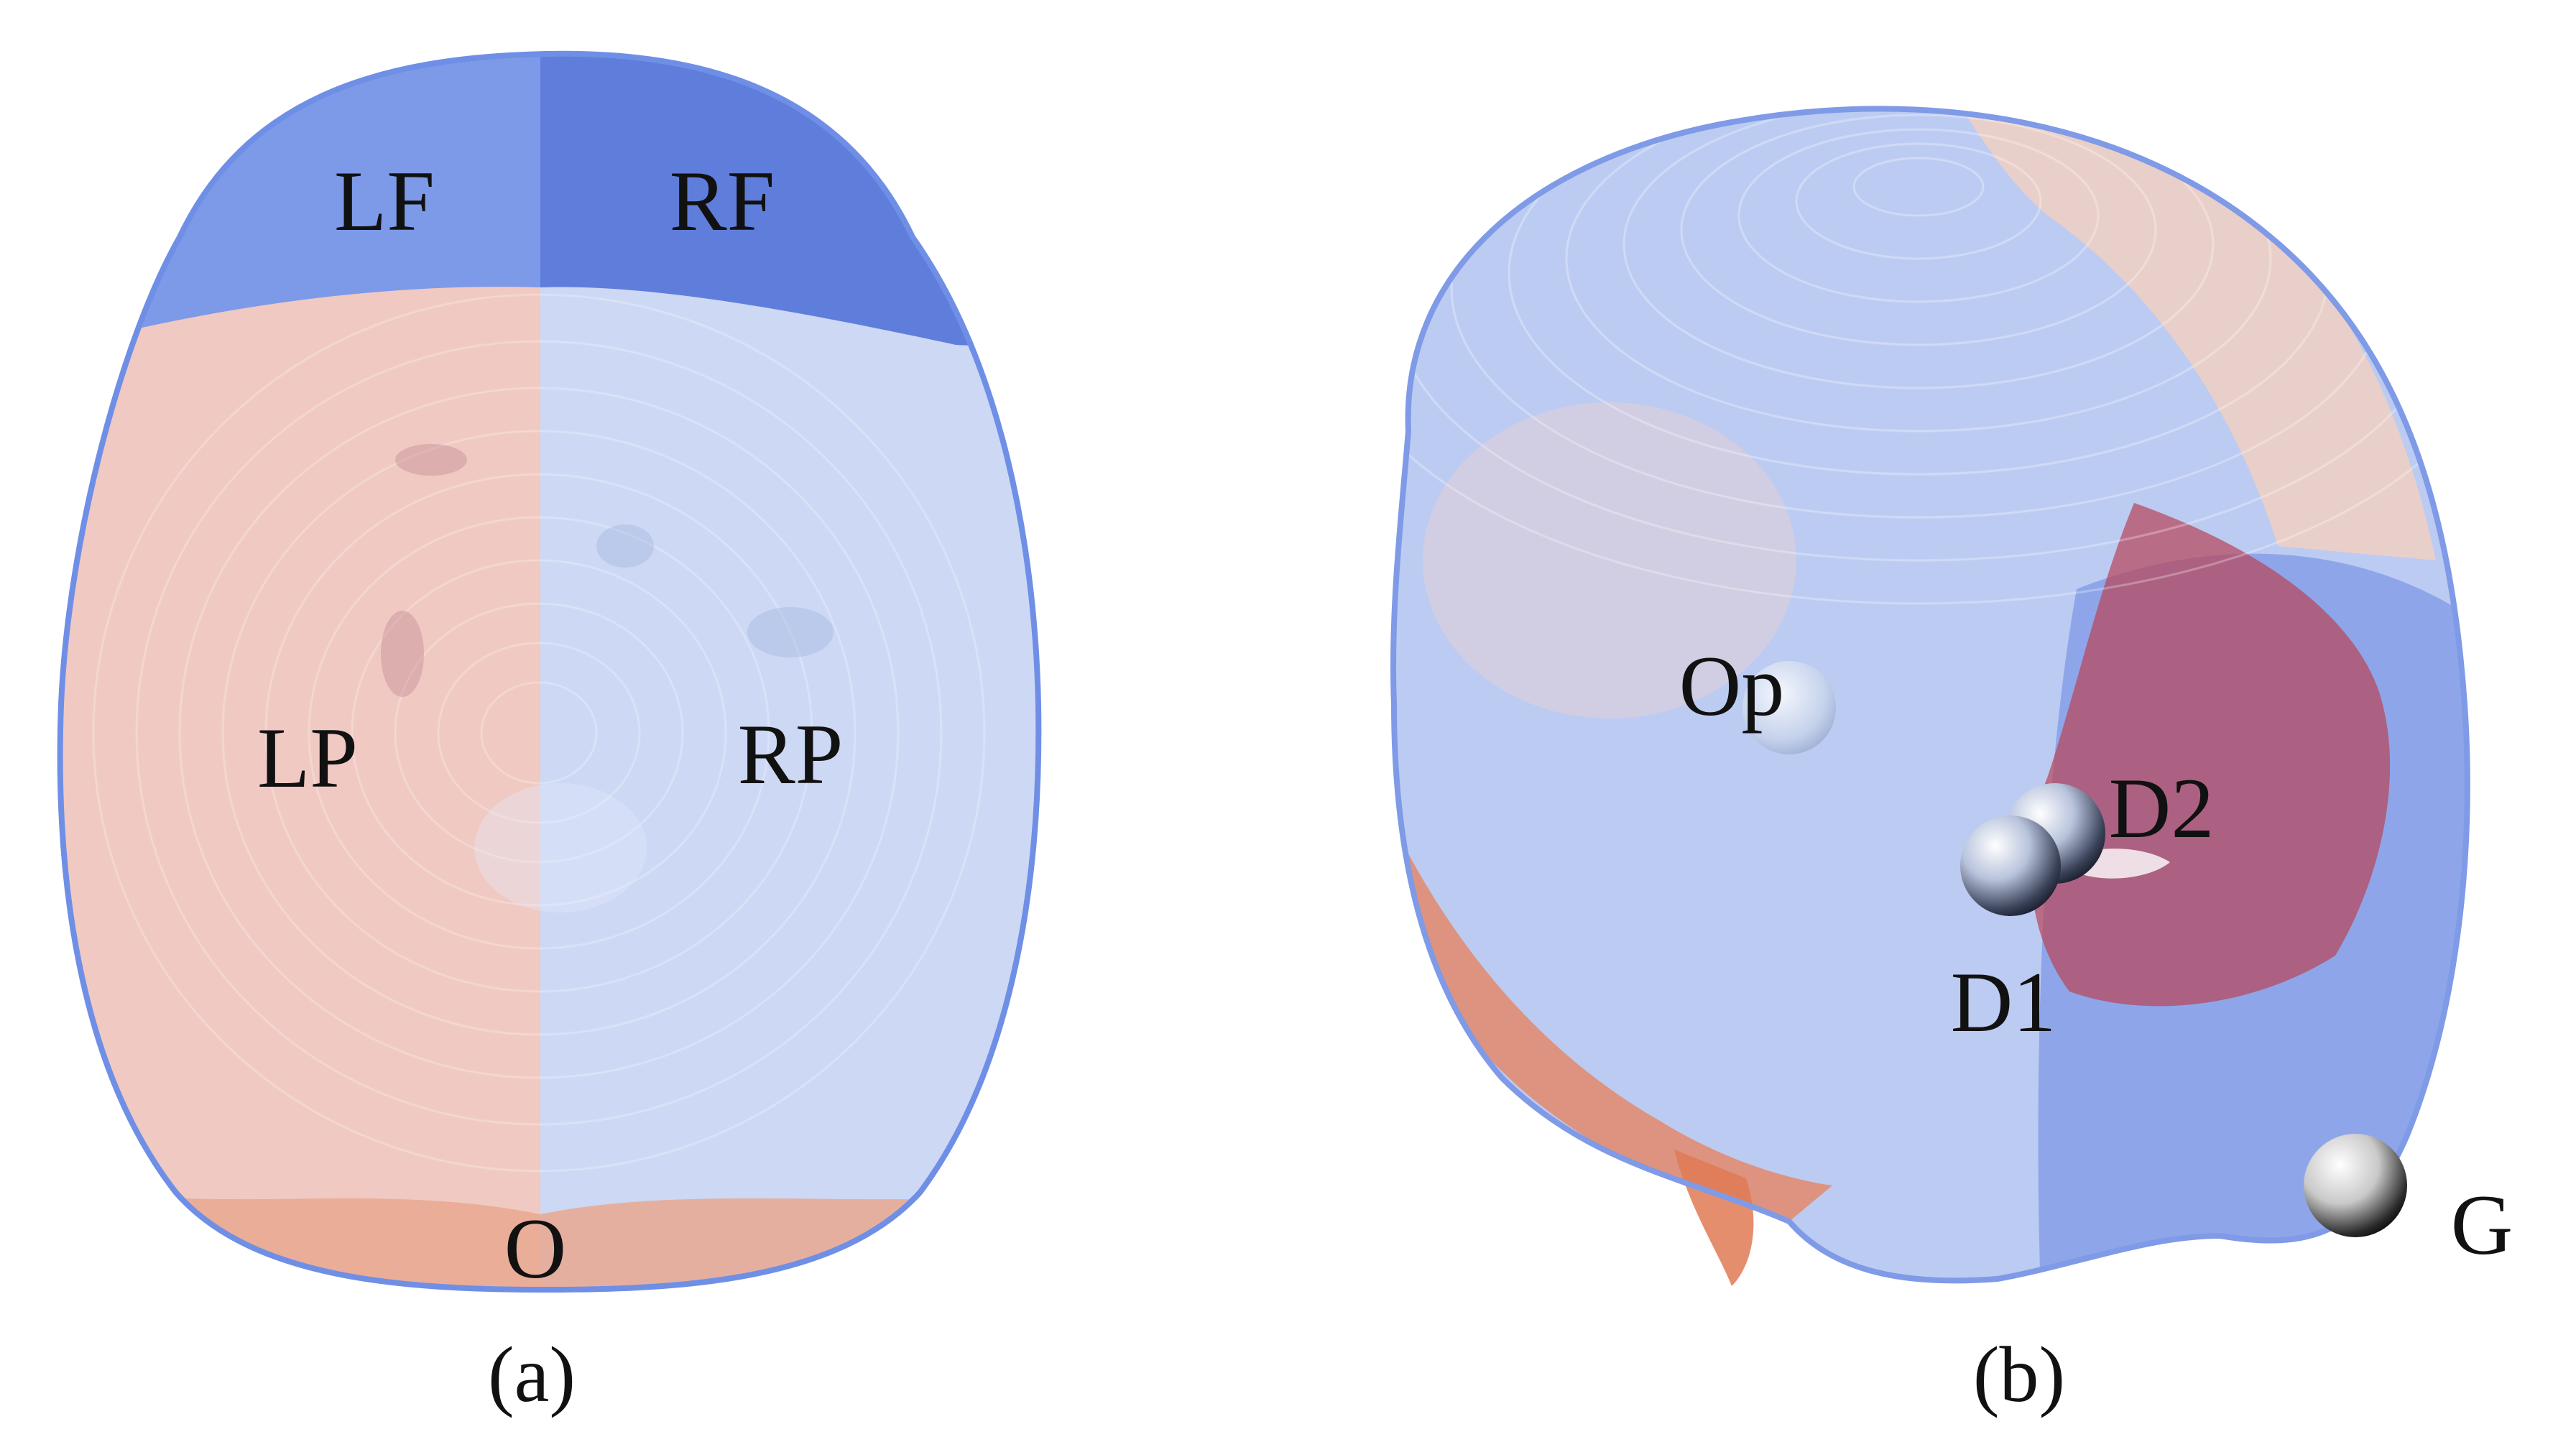 The height and width of the screenshot is (1442, 2576). What do you see at coordinates (2011, 866) in the screenshot?
I see `d1-landmark-sphere` at bounding box center [2011, 866].